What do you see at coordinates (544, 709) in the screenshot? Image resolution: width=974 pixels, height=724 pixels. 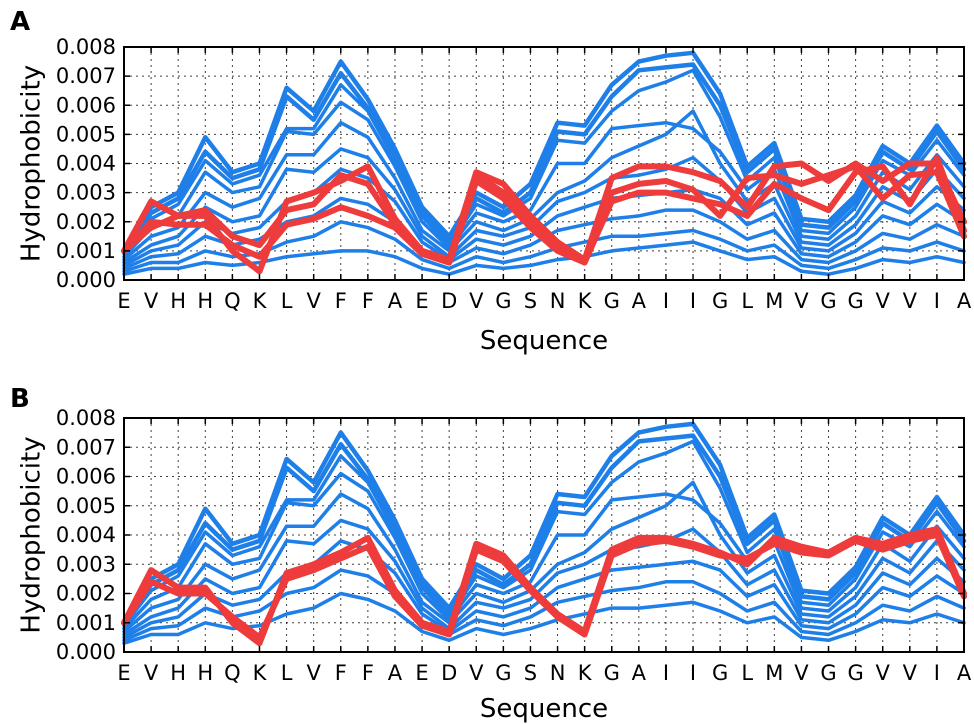 I see `x-axis-label-b: Sequence` at bounding box center [544, 709].